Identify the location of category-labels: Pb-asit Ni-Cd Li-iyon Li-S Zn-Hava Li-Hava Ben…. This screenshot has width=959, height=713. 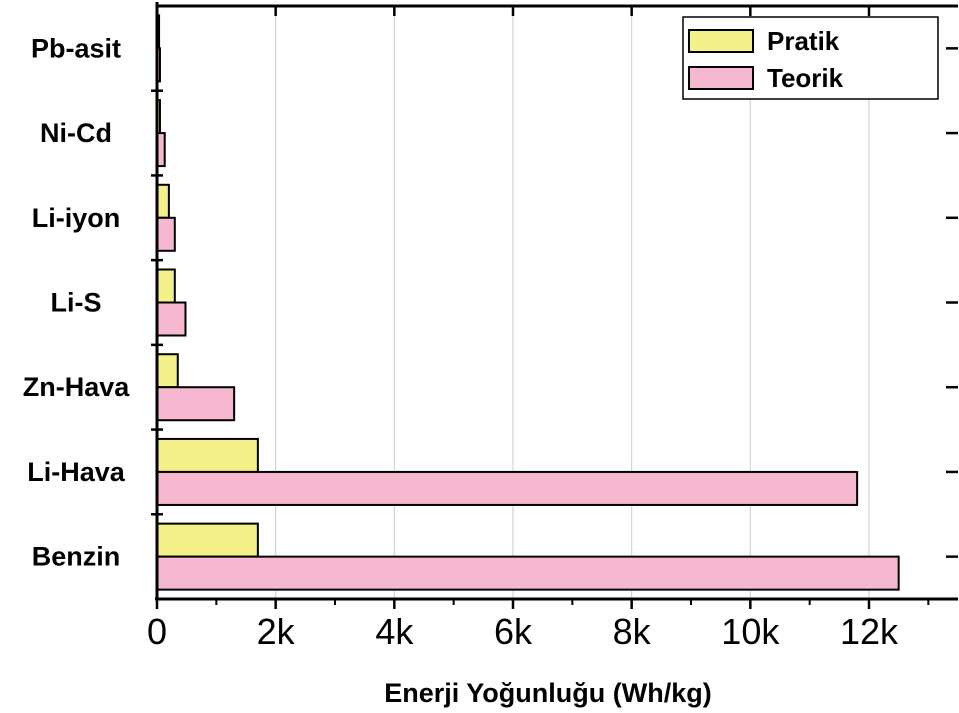
(77, 302).